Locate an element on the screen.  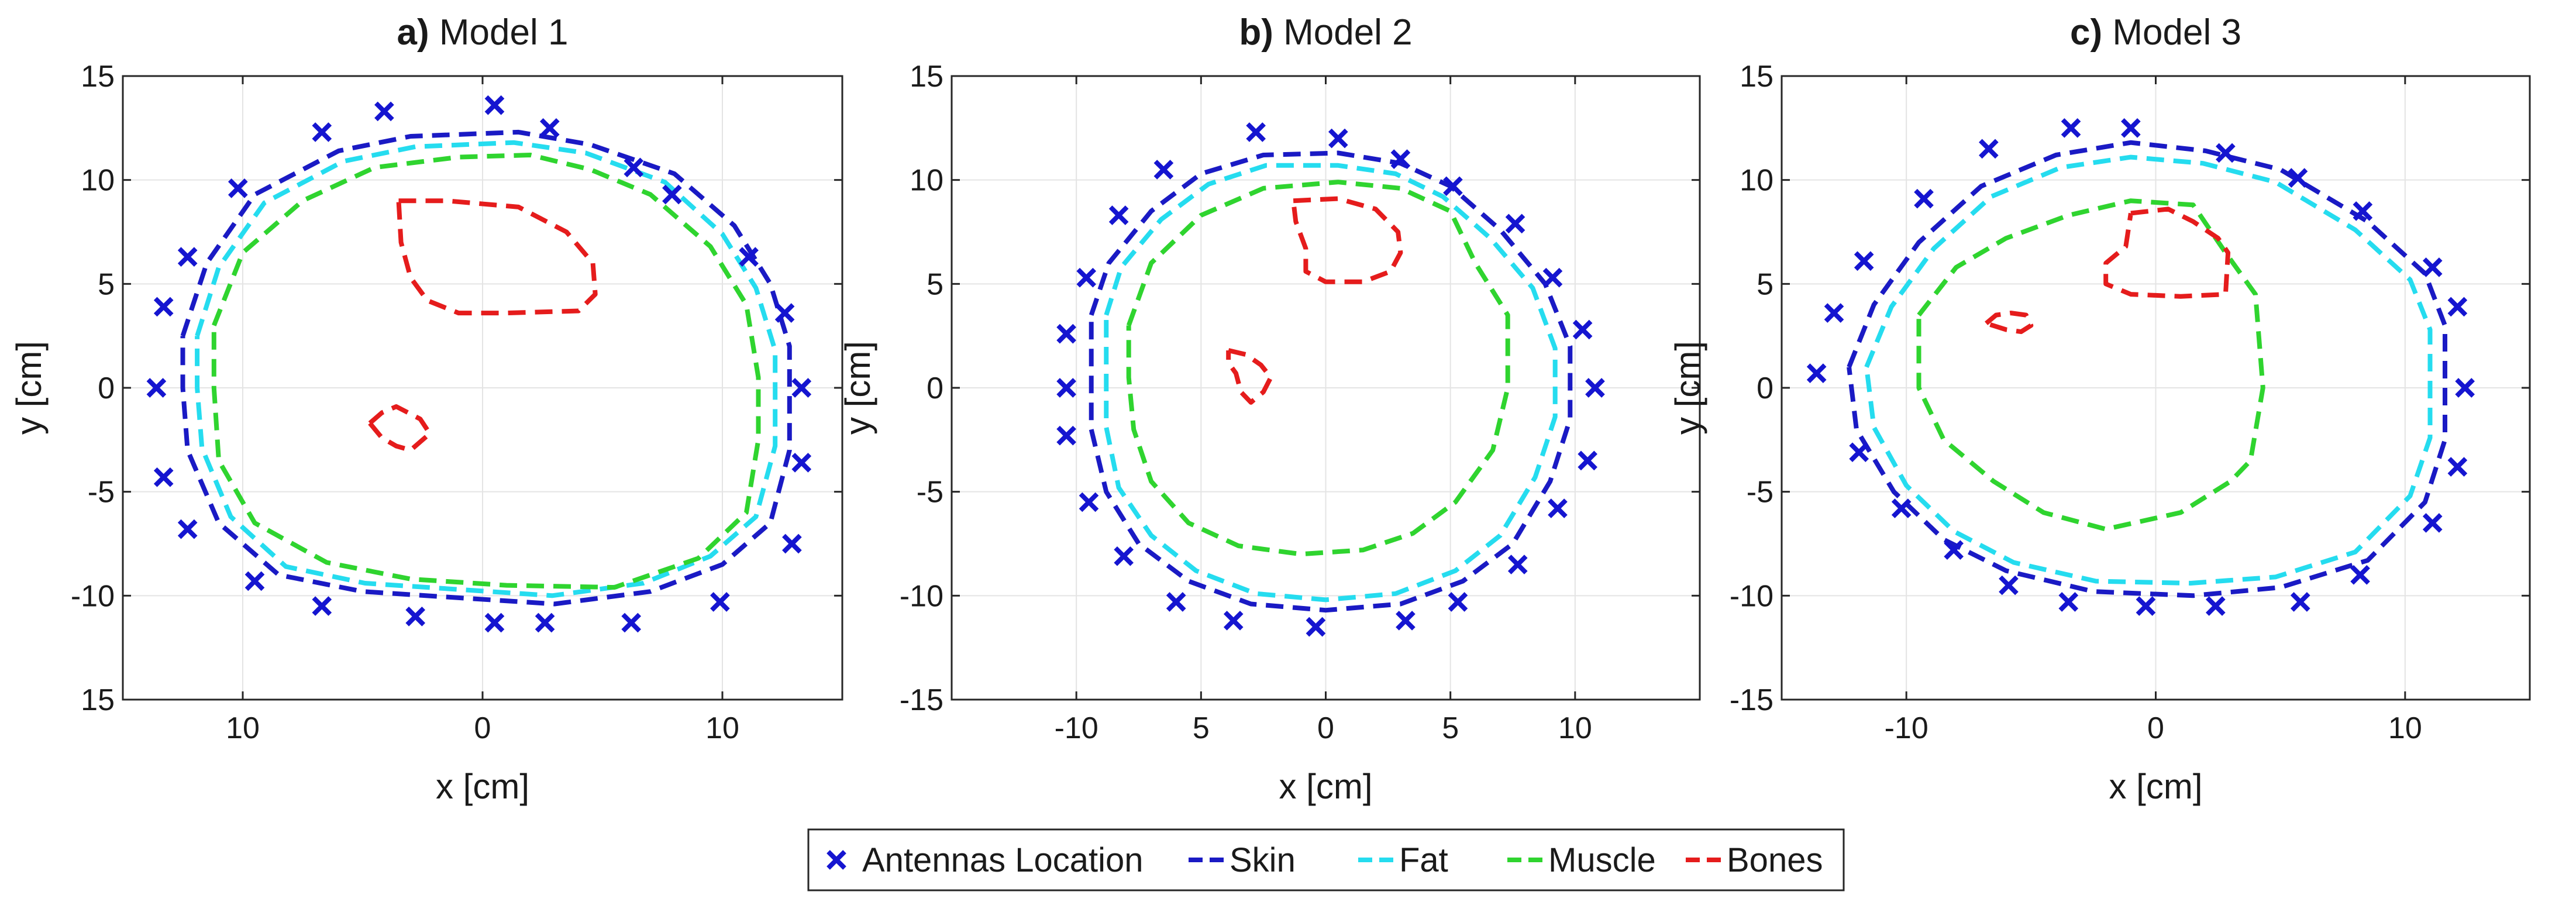
panel-2-title: b) Model 2 is located at coordinates (1325, 32).